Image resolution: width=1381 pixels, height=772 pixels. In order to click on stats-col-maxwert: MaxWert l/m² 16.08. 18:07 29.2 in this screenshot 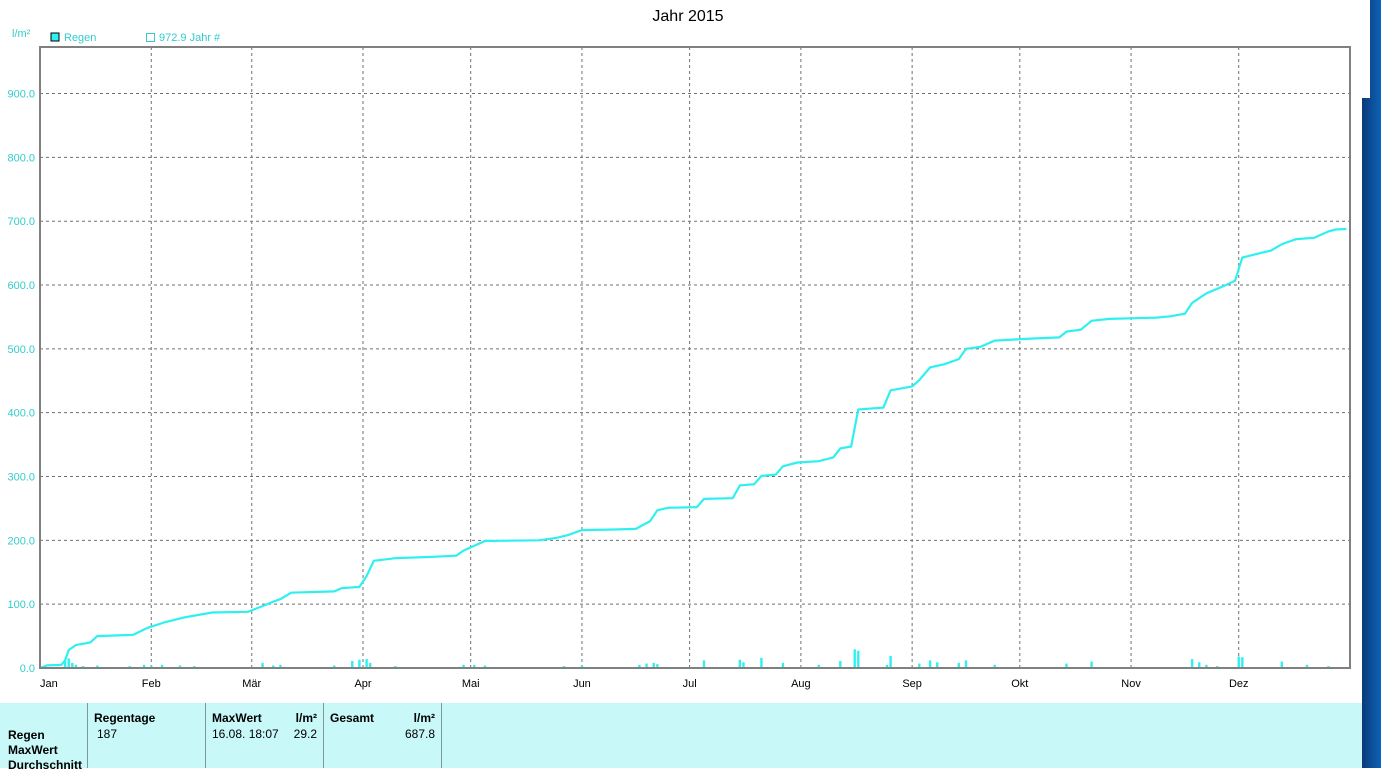, I will do `click(265, 735)`.